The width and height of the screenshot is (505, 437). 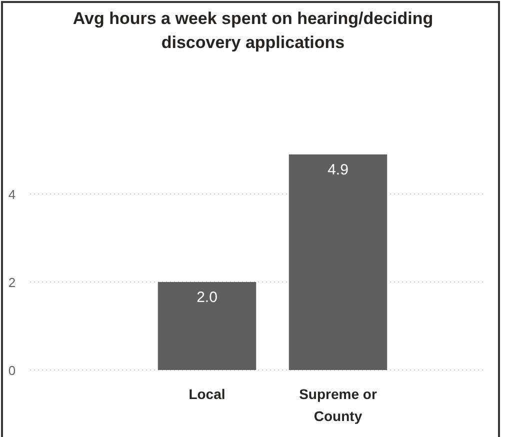 What do you see at coordinates (12, 282) in the screenshot?
I see `y-tick-label: 2` at bounding box center [12, 282].